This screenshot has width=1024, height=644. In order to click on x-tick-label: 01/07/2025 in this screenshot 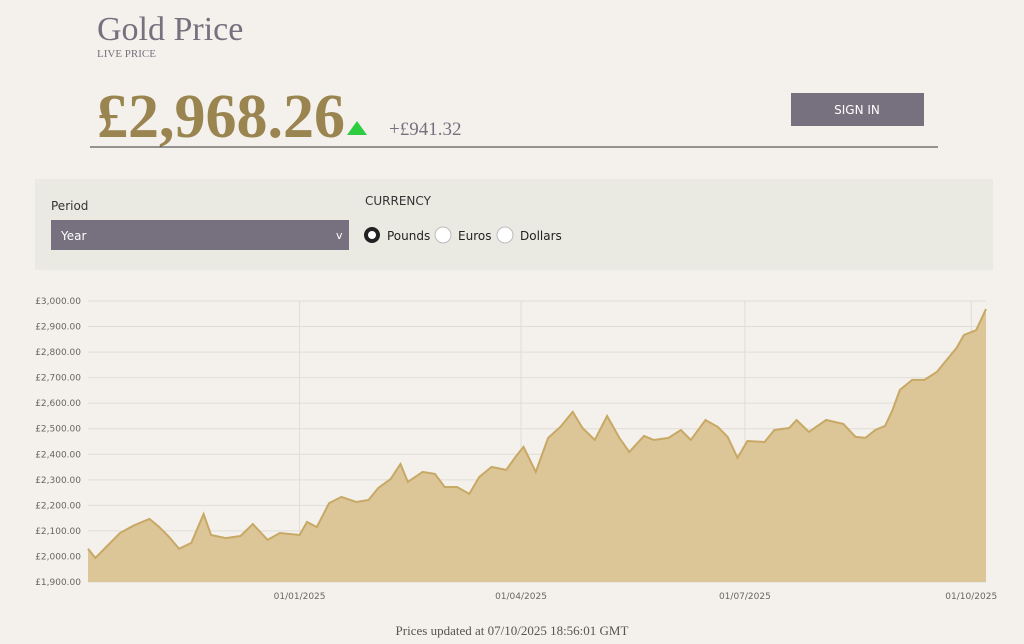, I will do `click(745, 597)`.